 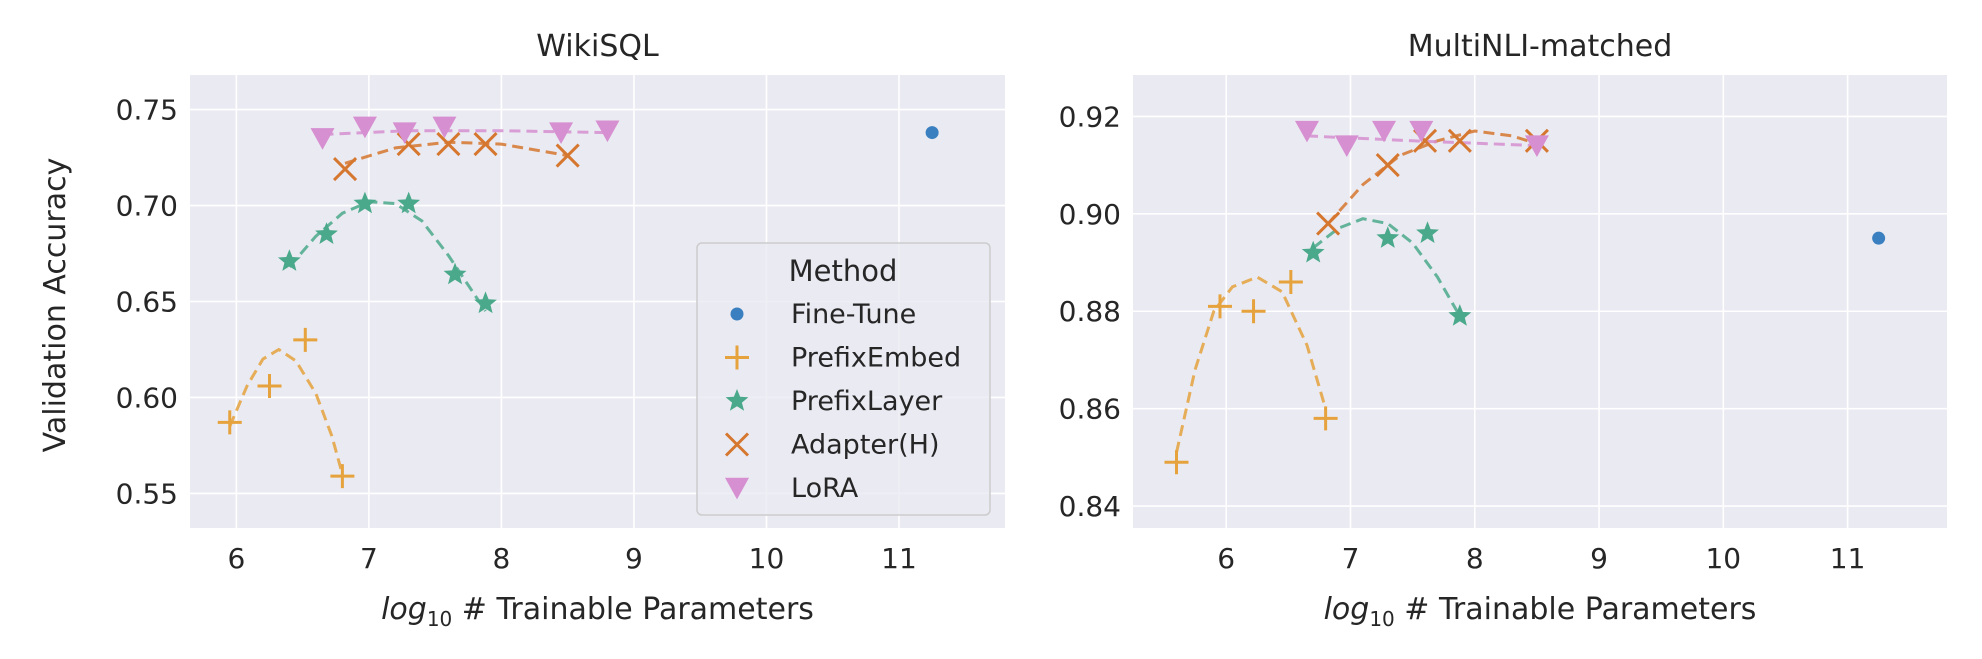 I want to click on trend-line-adapter, so click(x=1435, y=177).